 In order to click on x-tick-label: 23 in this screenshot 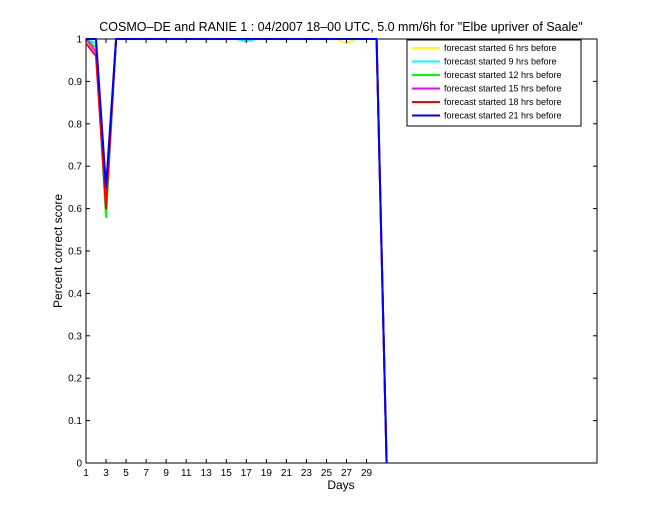, I will do `click(307, 473)`.